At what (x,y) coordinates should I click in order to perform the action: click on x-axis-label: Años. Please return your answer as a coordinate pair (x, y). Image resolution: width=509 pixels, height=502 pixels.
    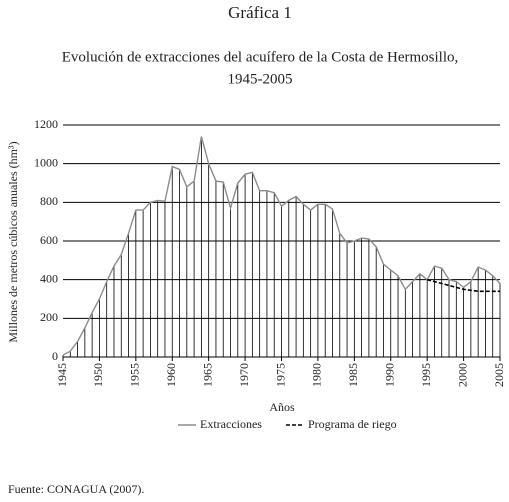
    Looking at the image, I should click on (282, 407).